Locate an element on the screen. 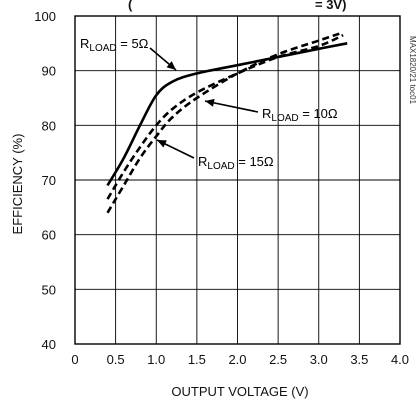 The height and width of the screenshot is (402, 419). x-tick-label: 0.5 is located at coordinates (116, 359).